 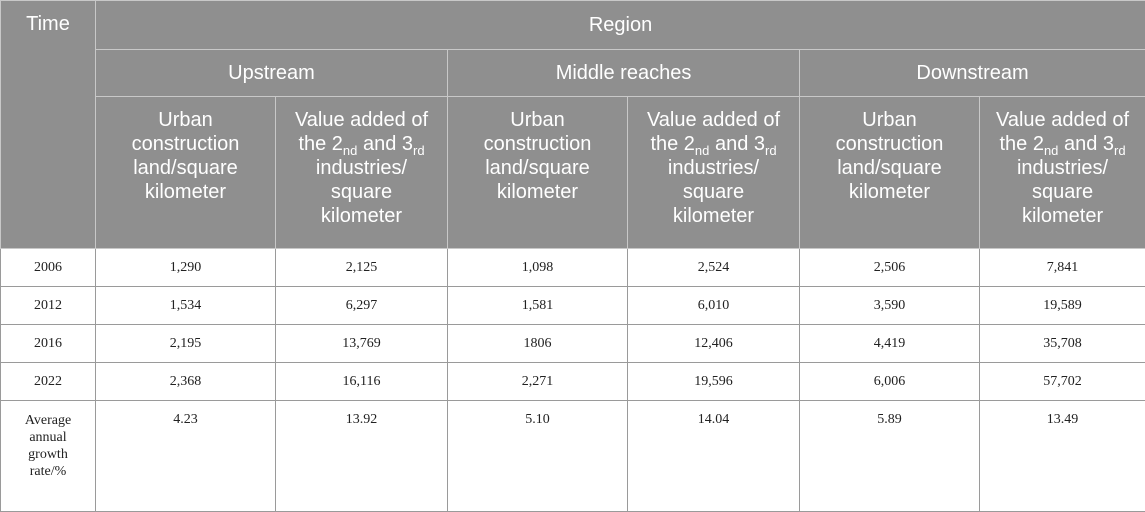 I want to click on table-cell: 2,368, so click(x=186, y=382).